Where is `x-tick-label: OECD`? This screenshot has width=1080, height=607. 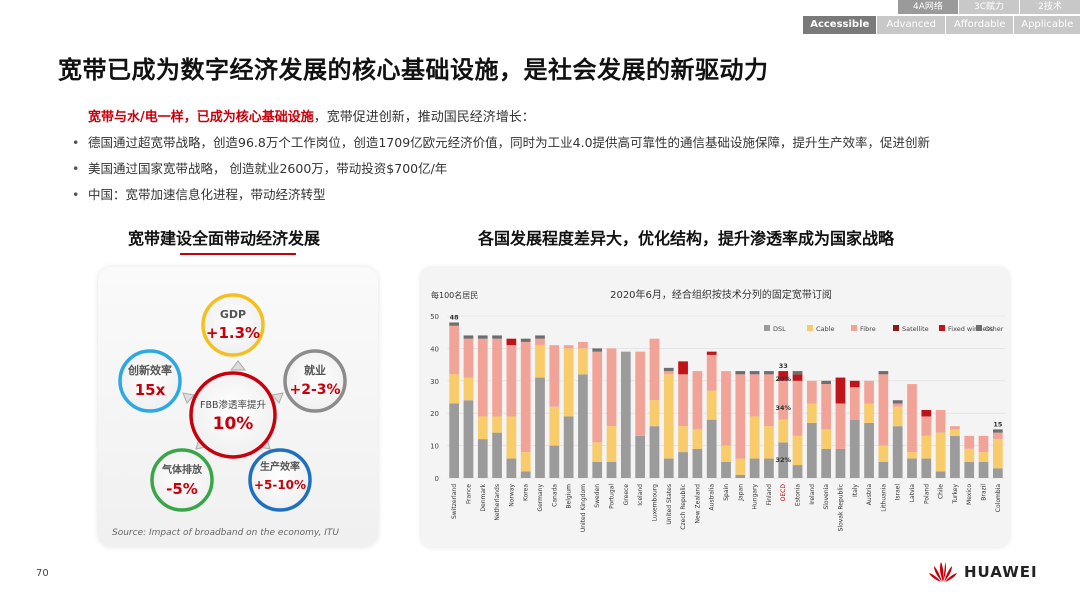 x-tick-label: OECD is located at coordinates (783, 493).